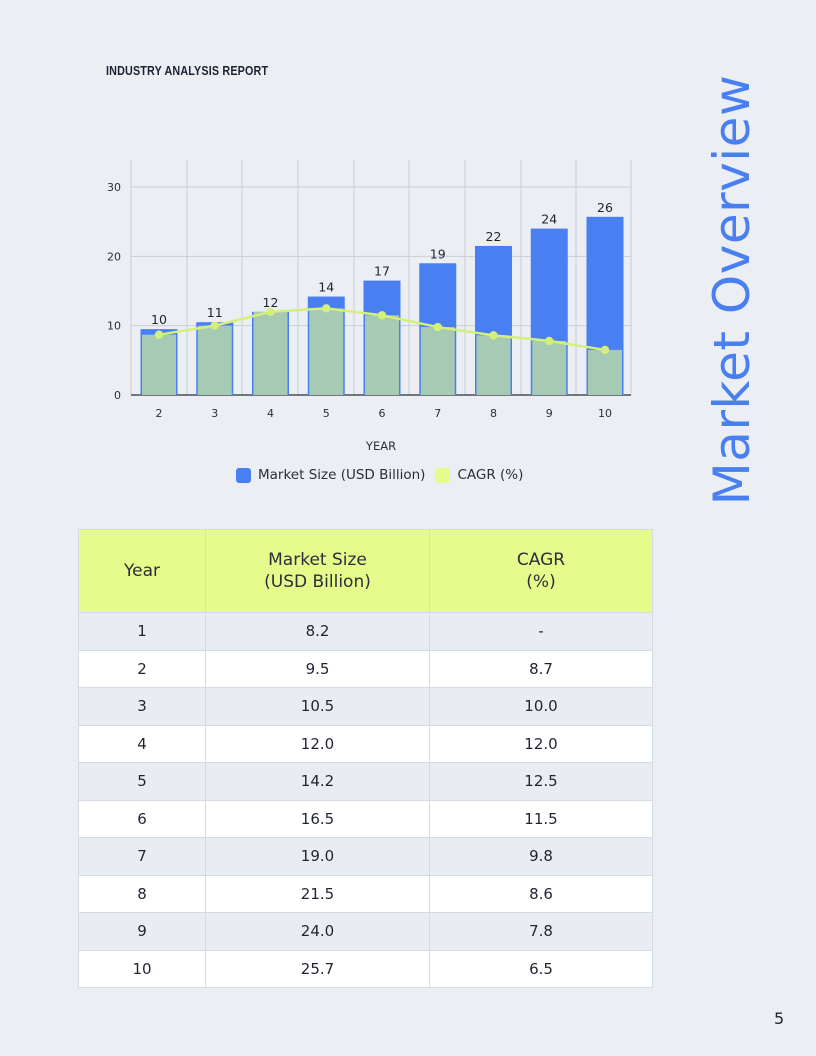 This screenshot has width=816, height=1056. I want to click on chart-legend: Market Size (USD Billion) CAGR (%), so click(384, 475).